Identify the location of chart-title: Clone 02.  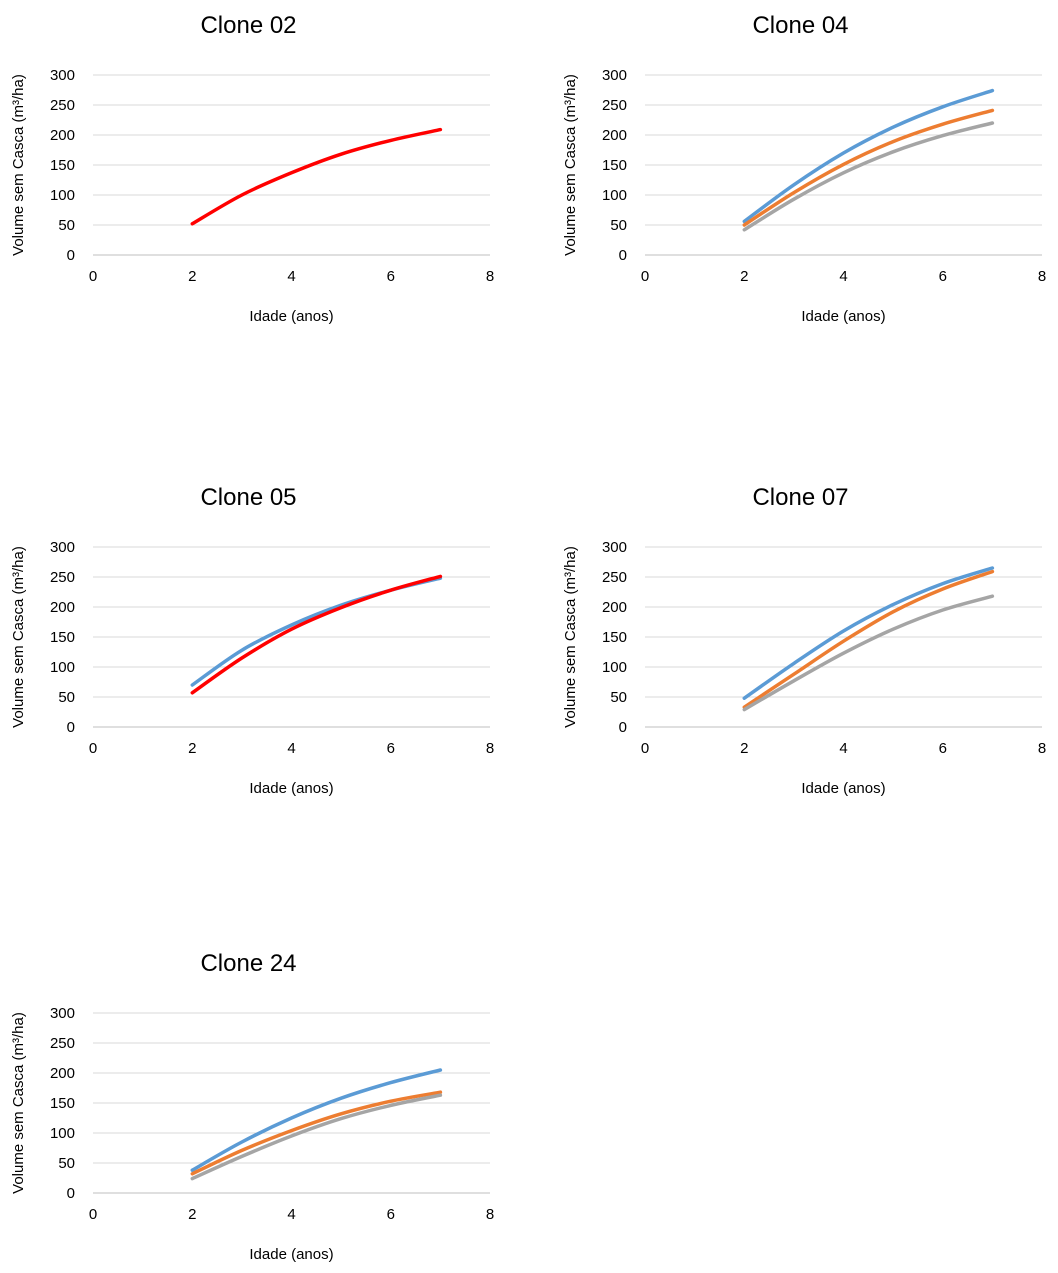
(248, 25).